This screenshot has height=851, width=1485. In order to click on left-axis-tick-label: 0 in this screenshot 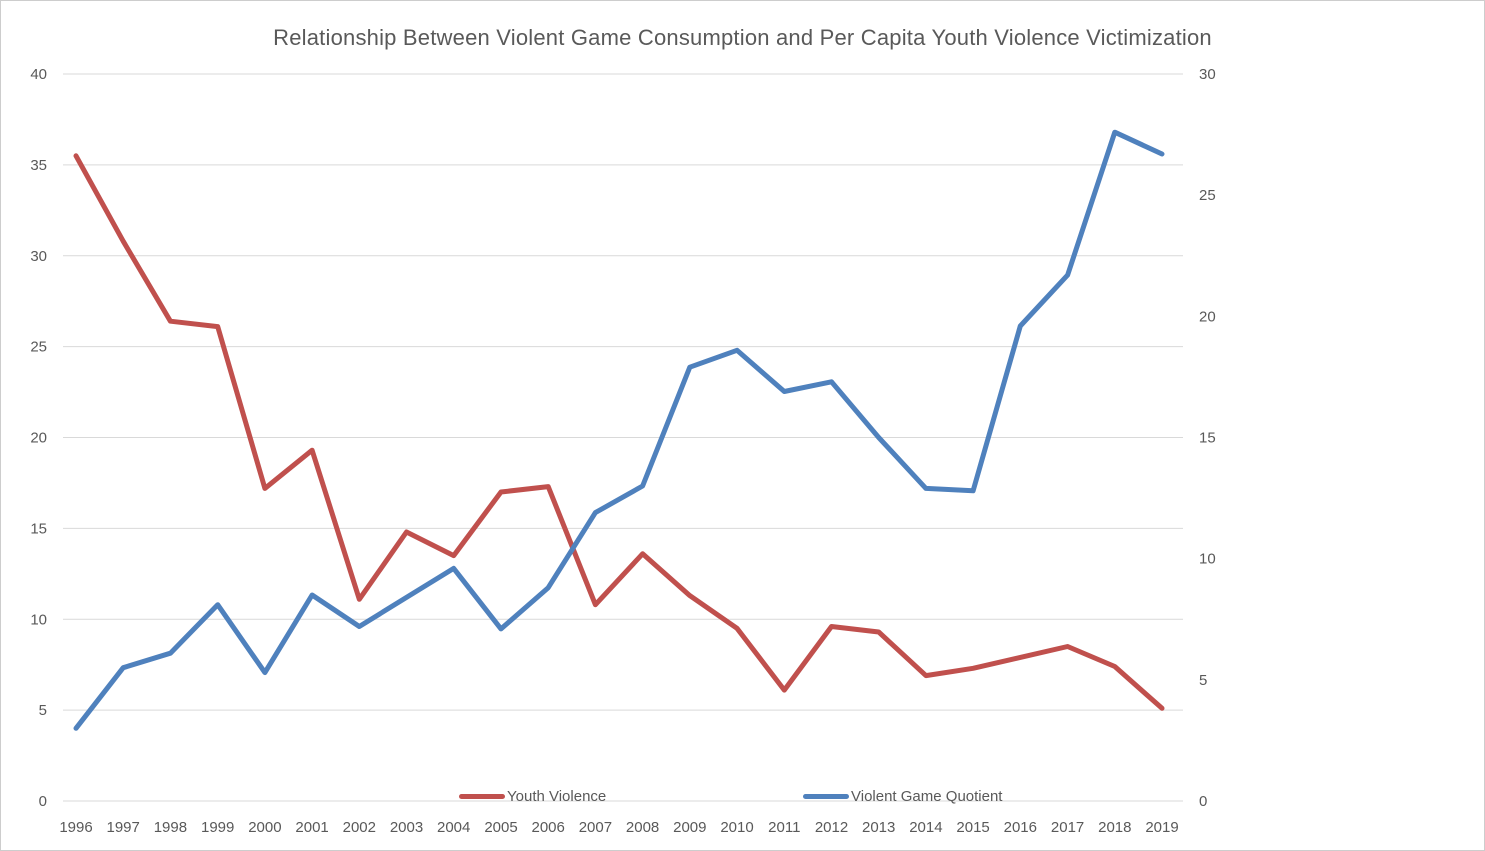, I will do `click(43, 801)`.